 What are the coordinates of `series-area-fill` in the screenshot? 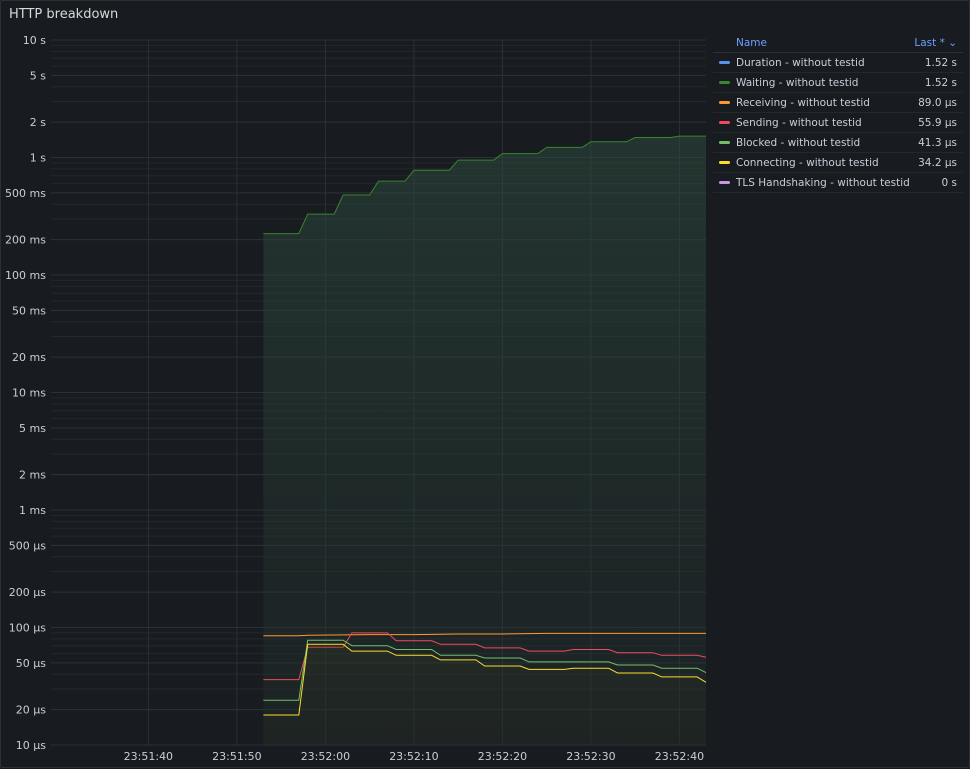 It's located at (484, 694).